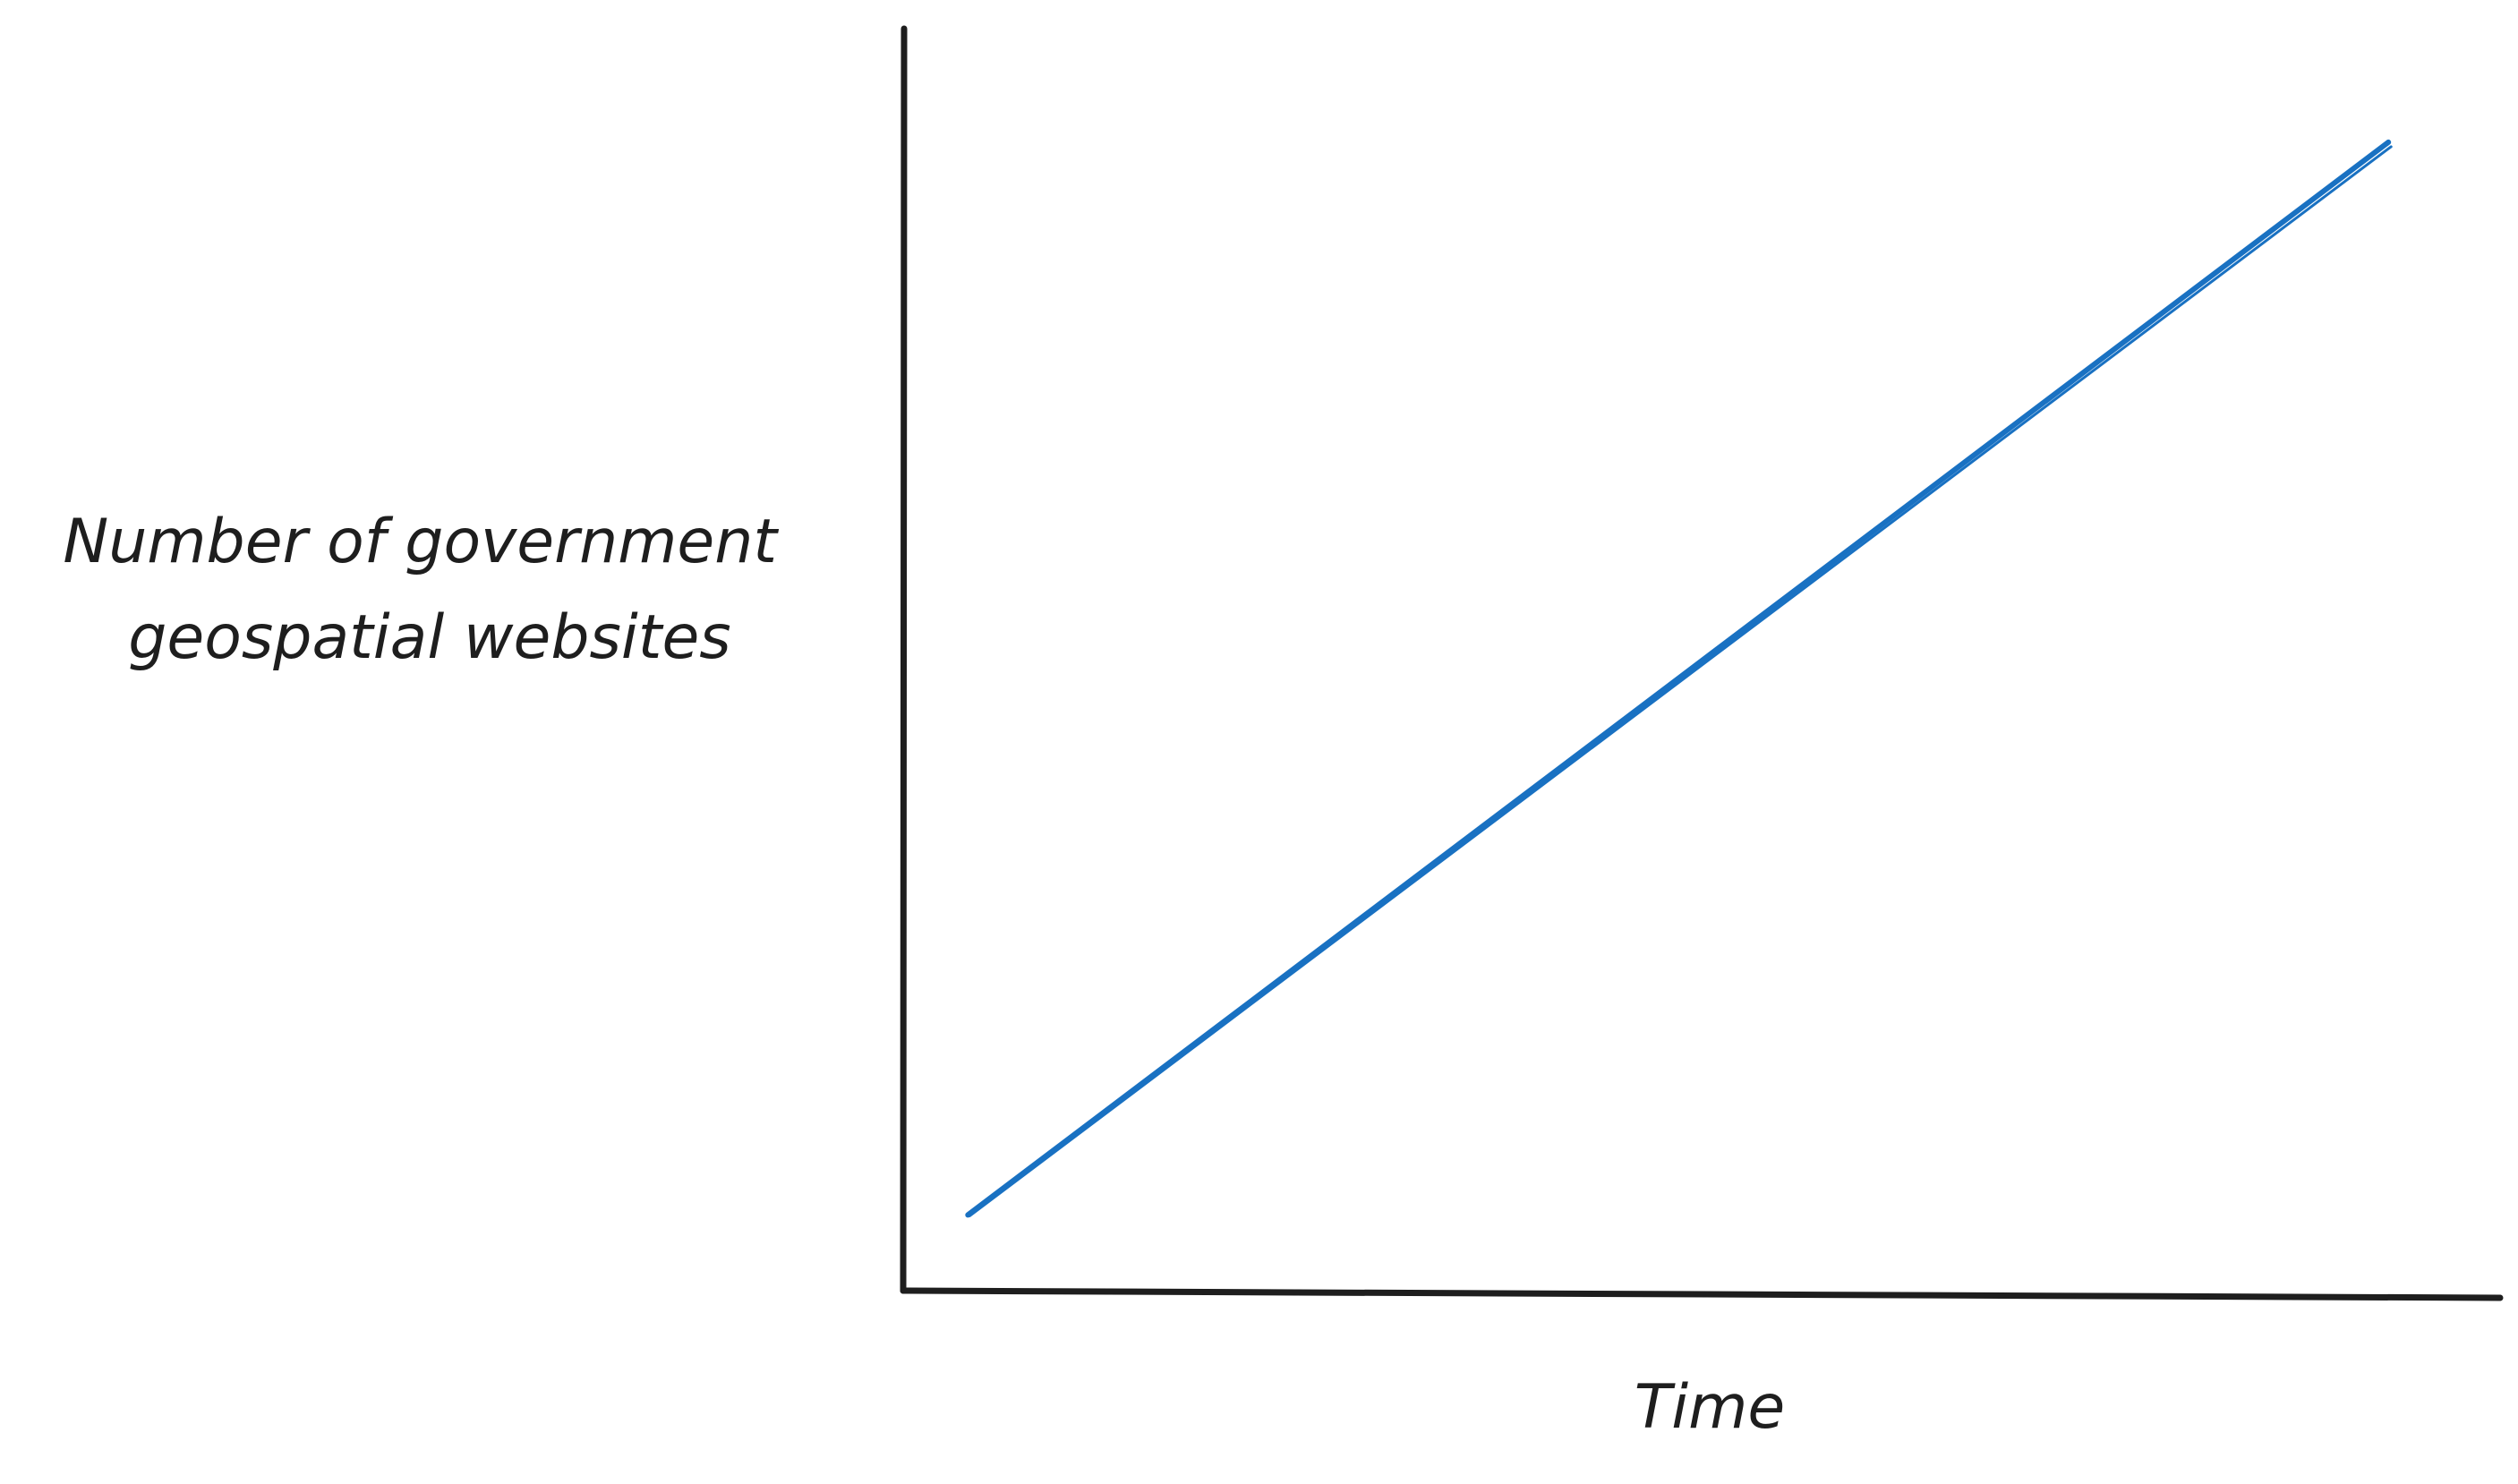  Describe the element at coordinates (1702, 1294) in the screenshot. I see `x-axis` at that location.